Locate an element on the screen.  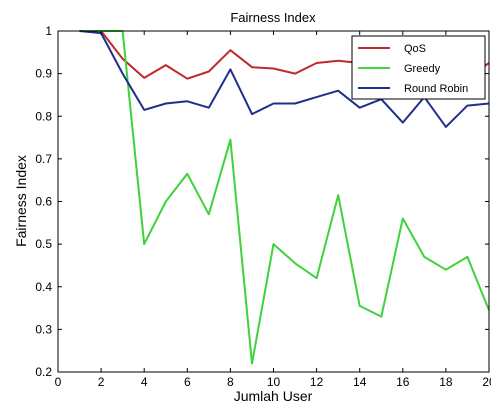
x-tick-label: 20 is located at coordinates (486, 382).